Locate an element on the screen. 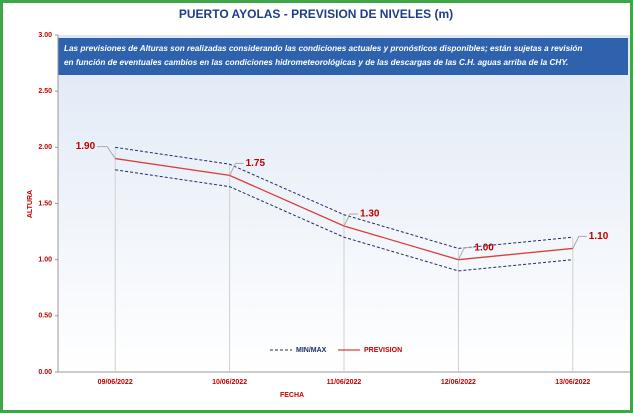 The height and width of the screenshot is (413, 633). x-tick-label: 12/06/2022 is located at coordinates (458, 382).